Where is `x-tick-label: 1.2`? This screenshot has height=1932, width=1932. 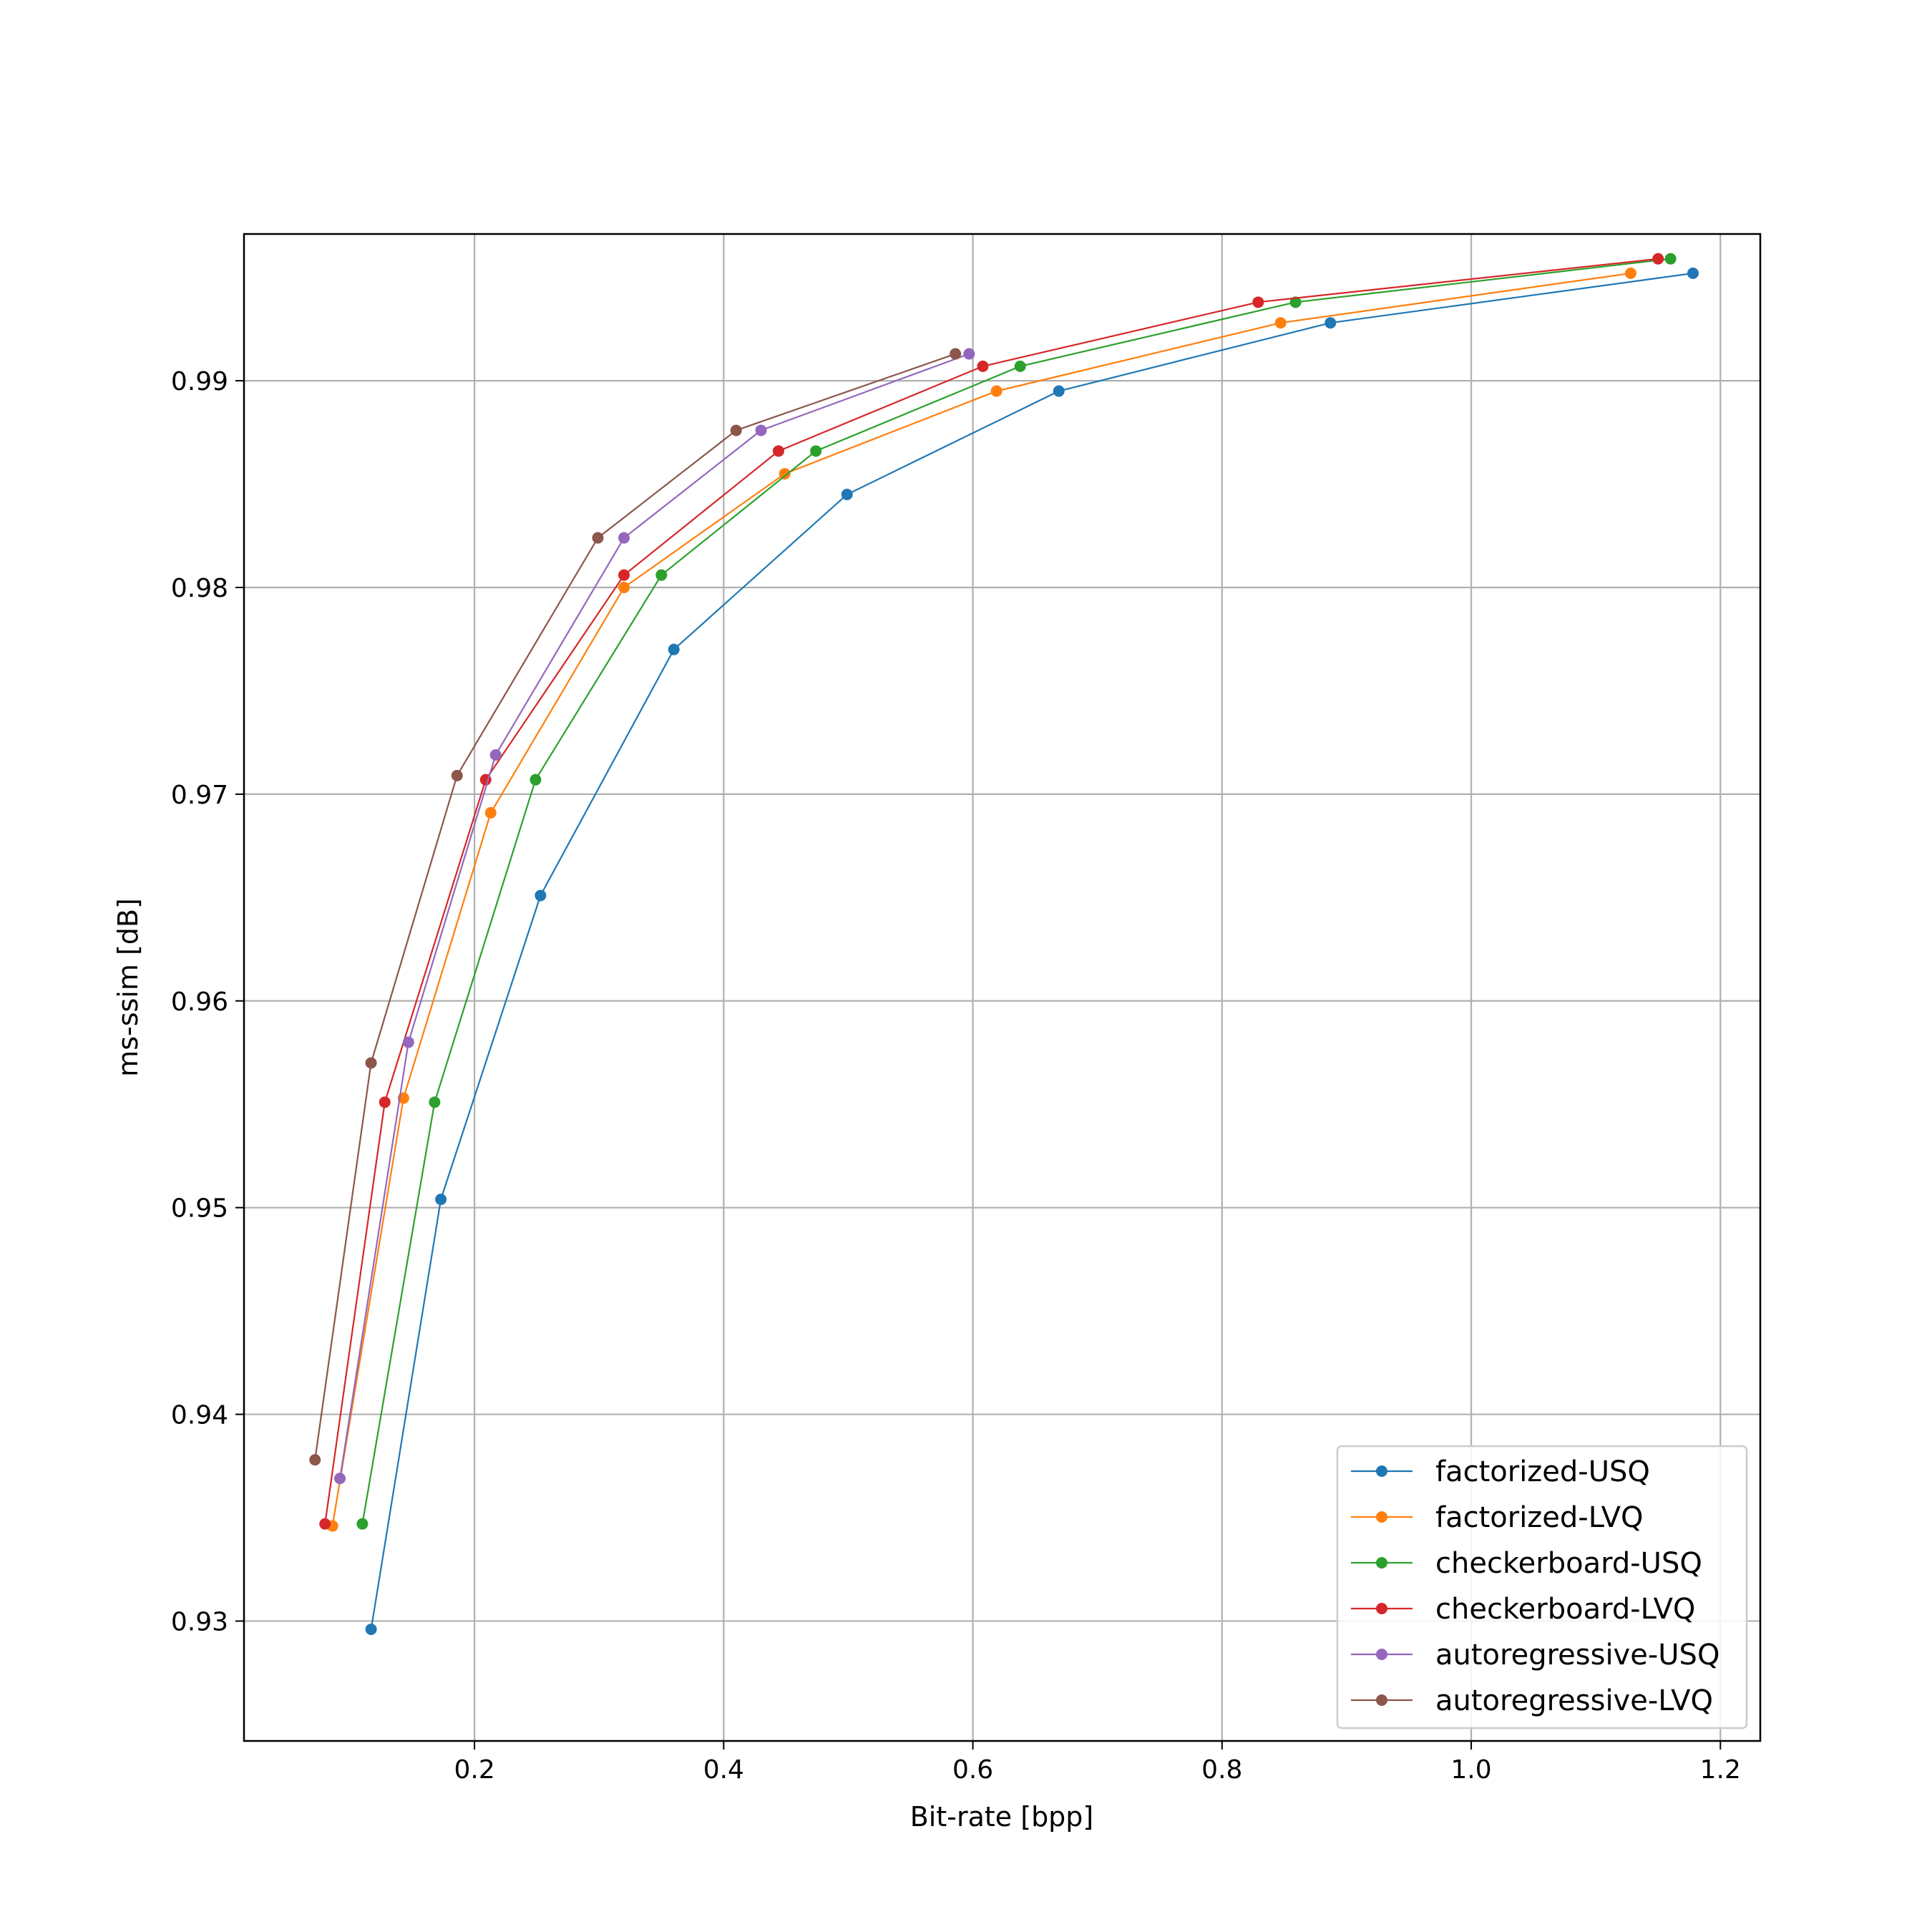 x-tick-label: 1.2 is located at coordinates (1720, 1770).